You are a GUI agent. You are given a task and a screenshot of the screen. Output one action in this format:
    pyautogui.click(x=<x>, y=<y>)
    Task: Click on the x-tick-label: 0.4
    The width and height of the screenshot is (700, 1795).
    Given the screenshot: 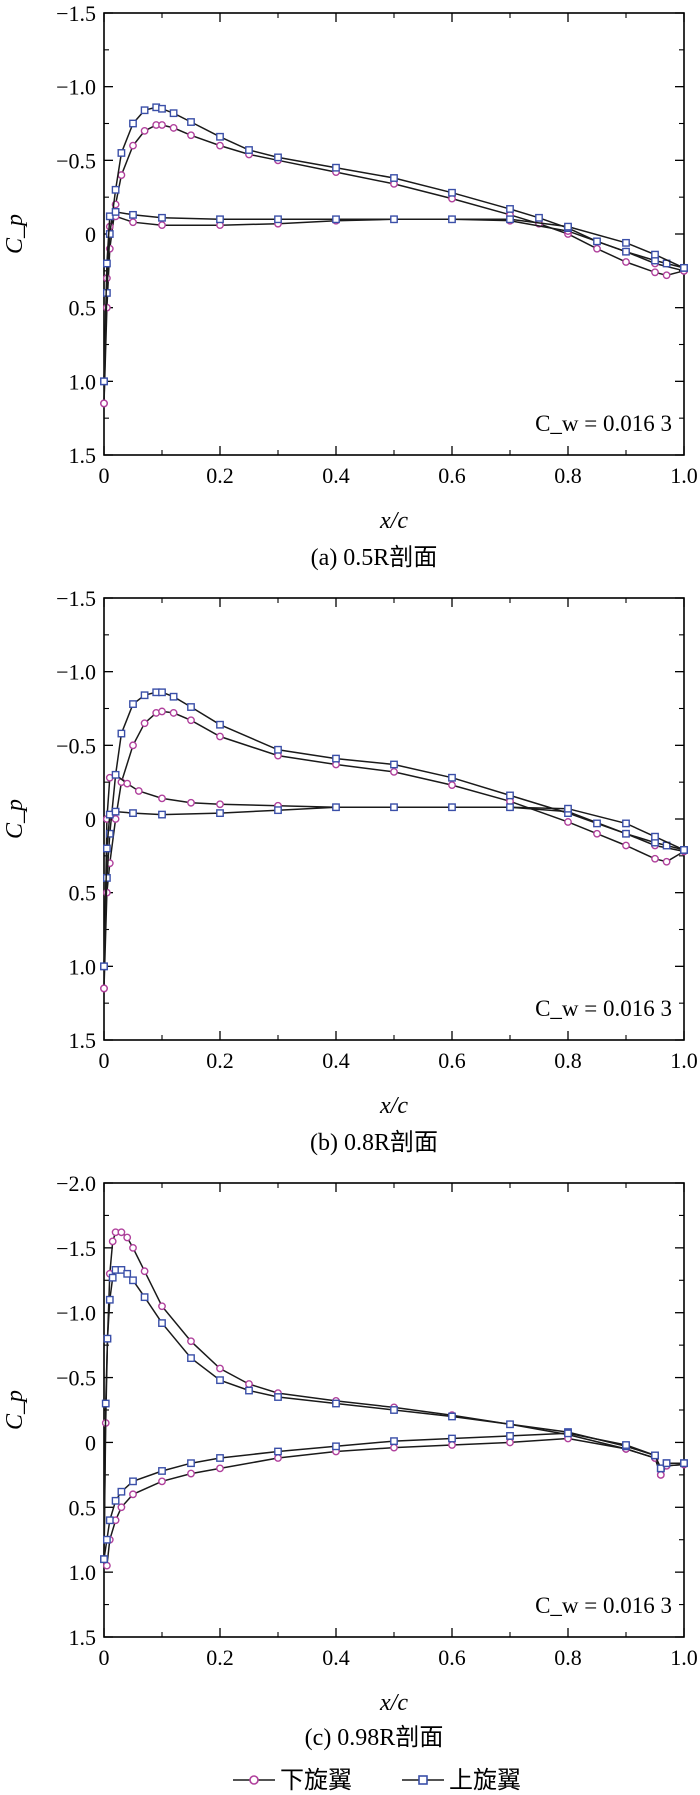 What is the action you would take?
    pyautogui.click(x=336, y=1060)
    